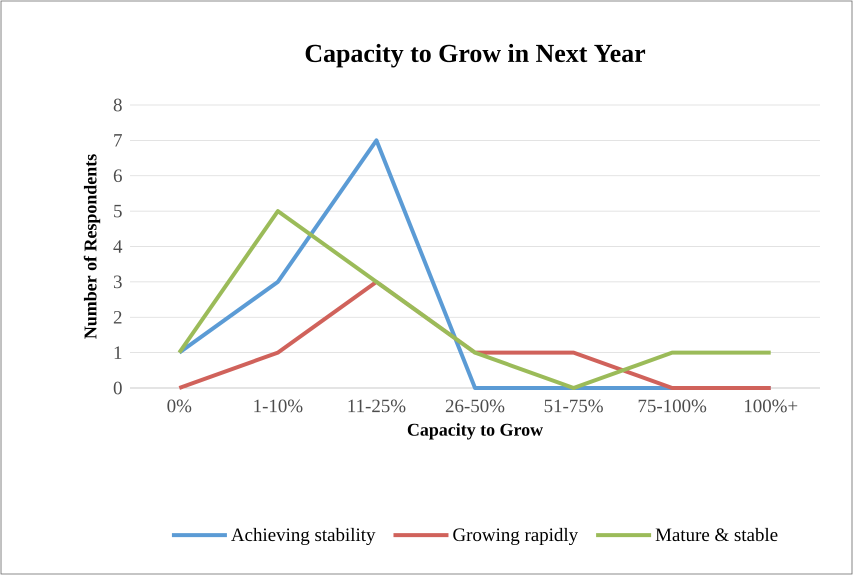 The height and width of the screenshot is (575, 853). I want to click on x-tick-label: 26-50%, so click(475, 406).